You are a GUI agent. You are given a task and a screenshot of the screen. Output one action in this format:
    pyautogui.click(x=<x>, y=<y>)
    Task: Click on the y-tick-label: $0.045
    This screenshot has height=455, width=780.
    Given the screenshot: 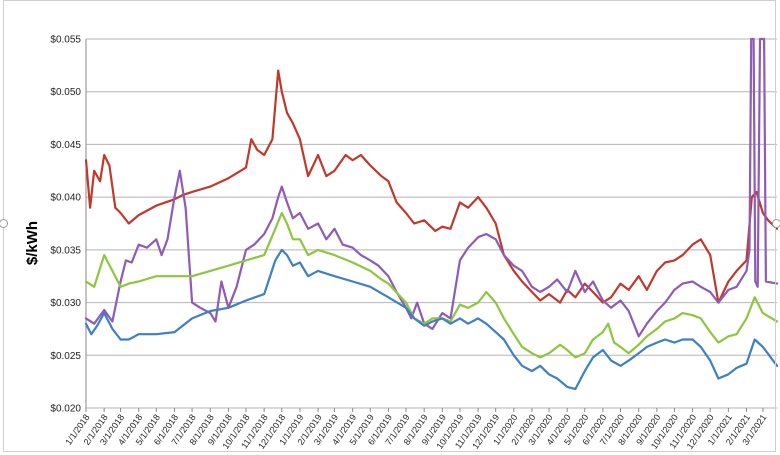 What is the action you would take?
    pyautogui.click(x=65, y=145)
    